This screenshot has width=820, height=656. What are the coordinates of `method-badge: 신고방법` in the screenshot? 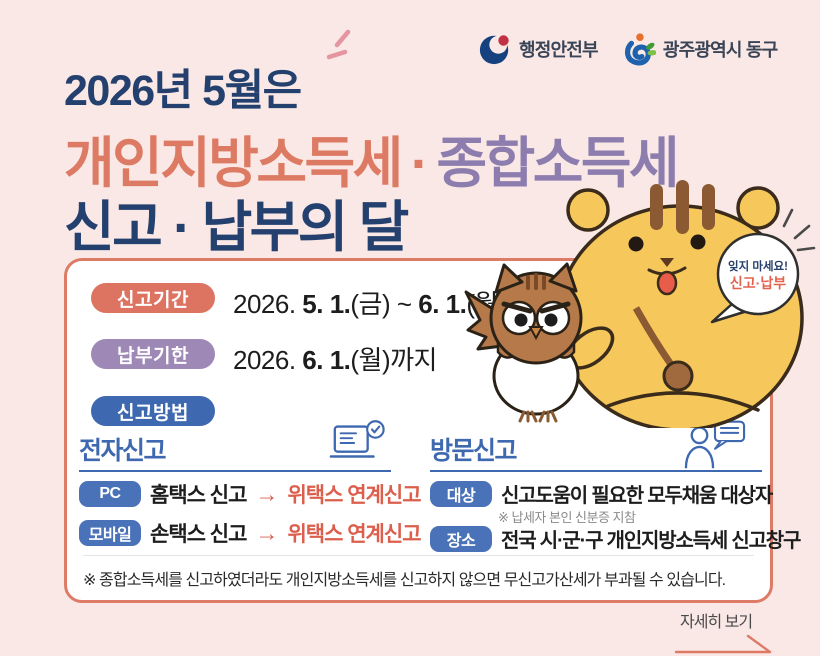 It's located at (153, 411).